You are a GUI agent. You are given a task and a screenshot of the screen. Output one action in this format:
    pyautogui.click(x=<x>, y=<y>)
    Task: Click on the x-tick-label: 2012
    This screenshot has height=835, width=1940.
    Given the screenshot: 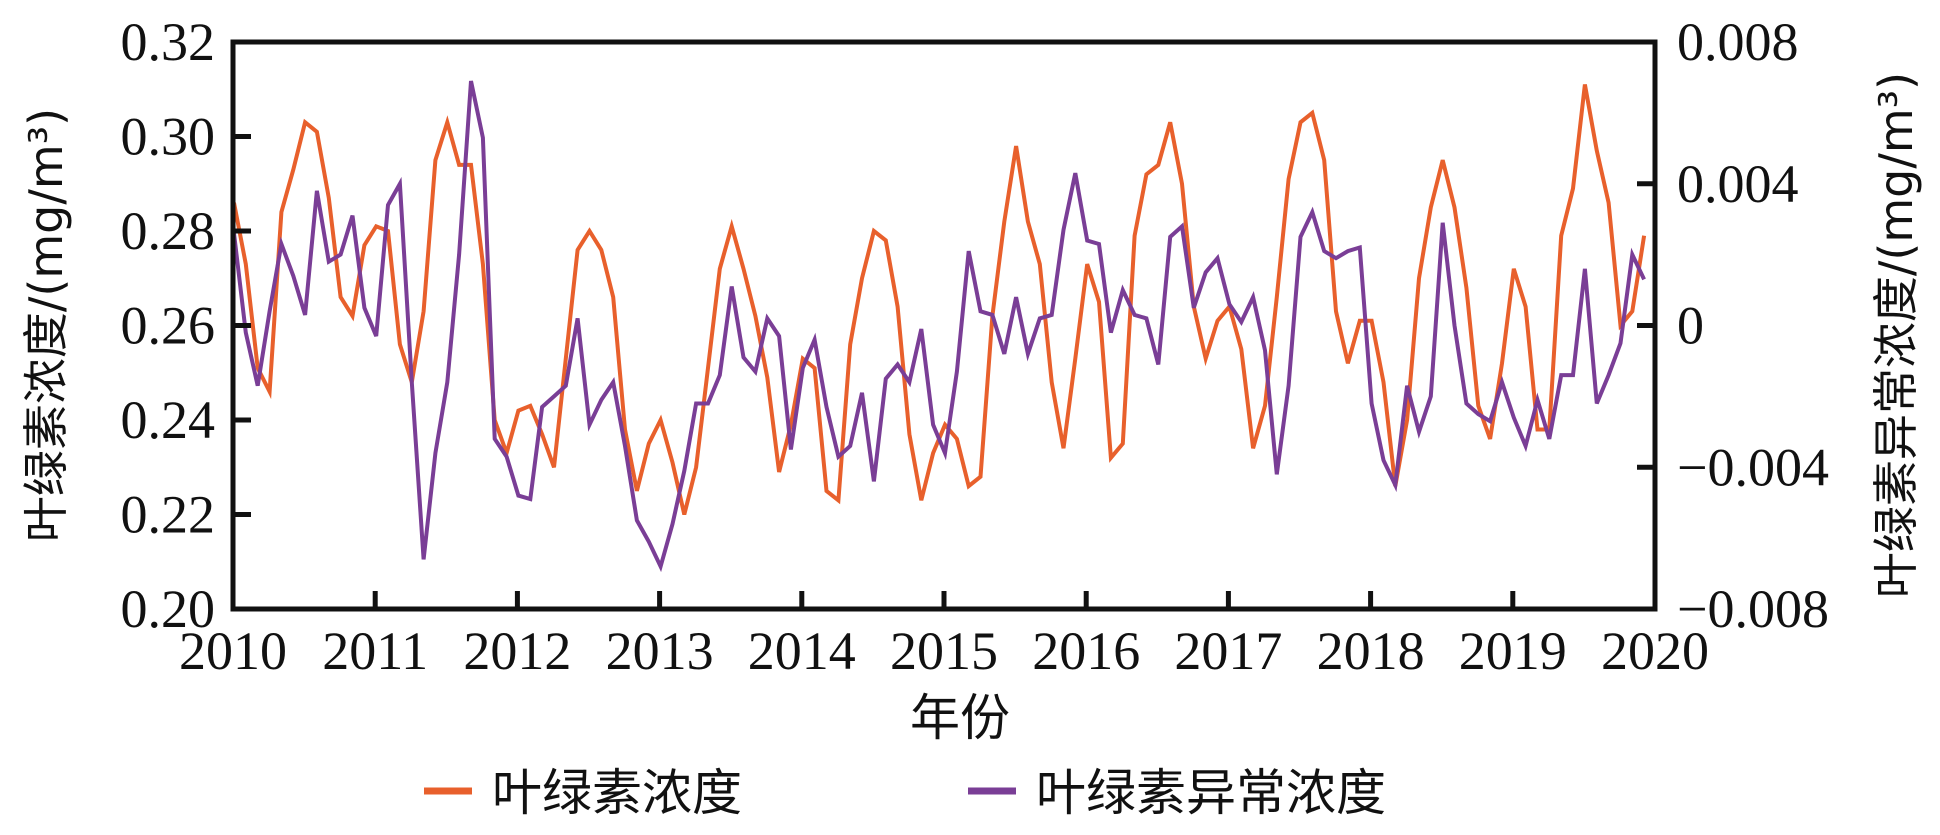 What is the action you would take?
    pyautogui.click(x=517, y=651)
    